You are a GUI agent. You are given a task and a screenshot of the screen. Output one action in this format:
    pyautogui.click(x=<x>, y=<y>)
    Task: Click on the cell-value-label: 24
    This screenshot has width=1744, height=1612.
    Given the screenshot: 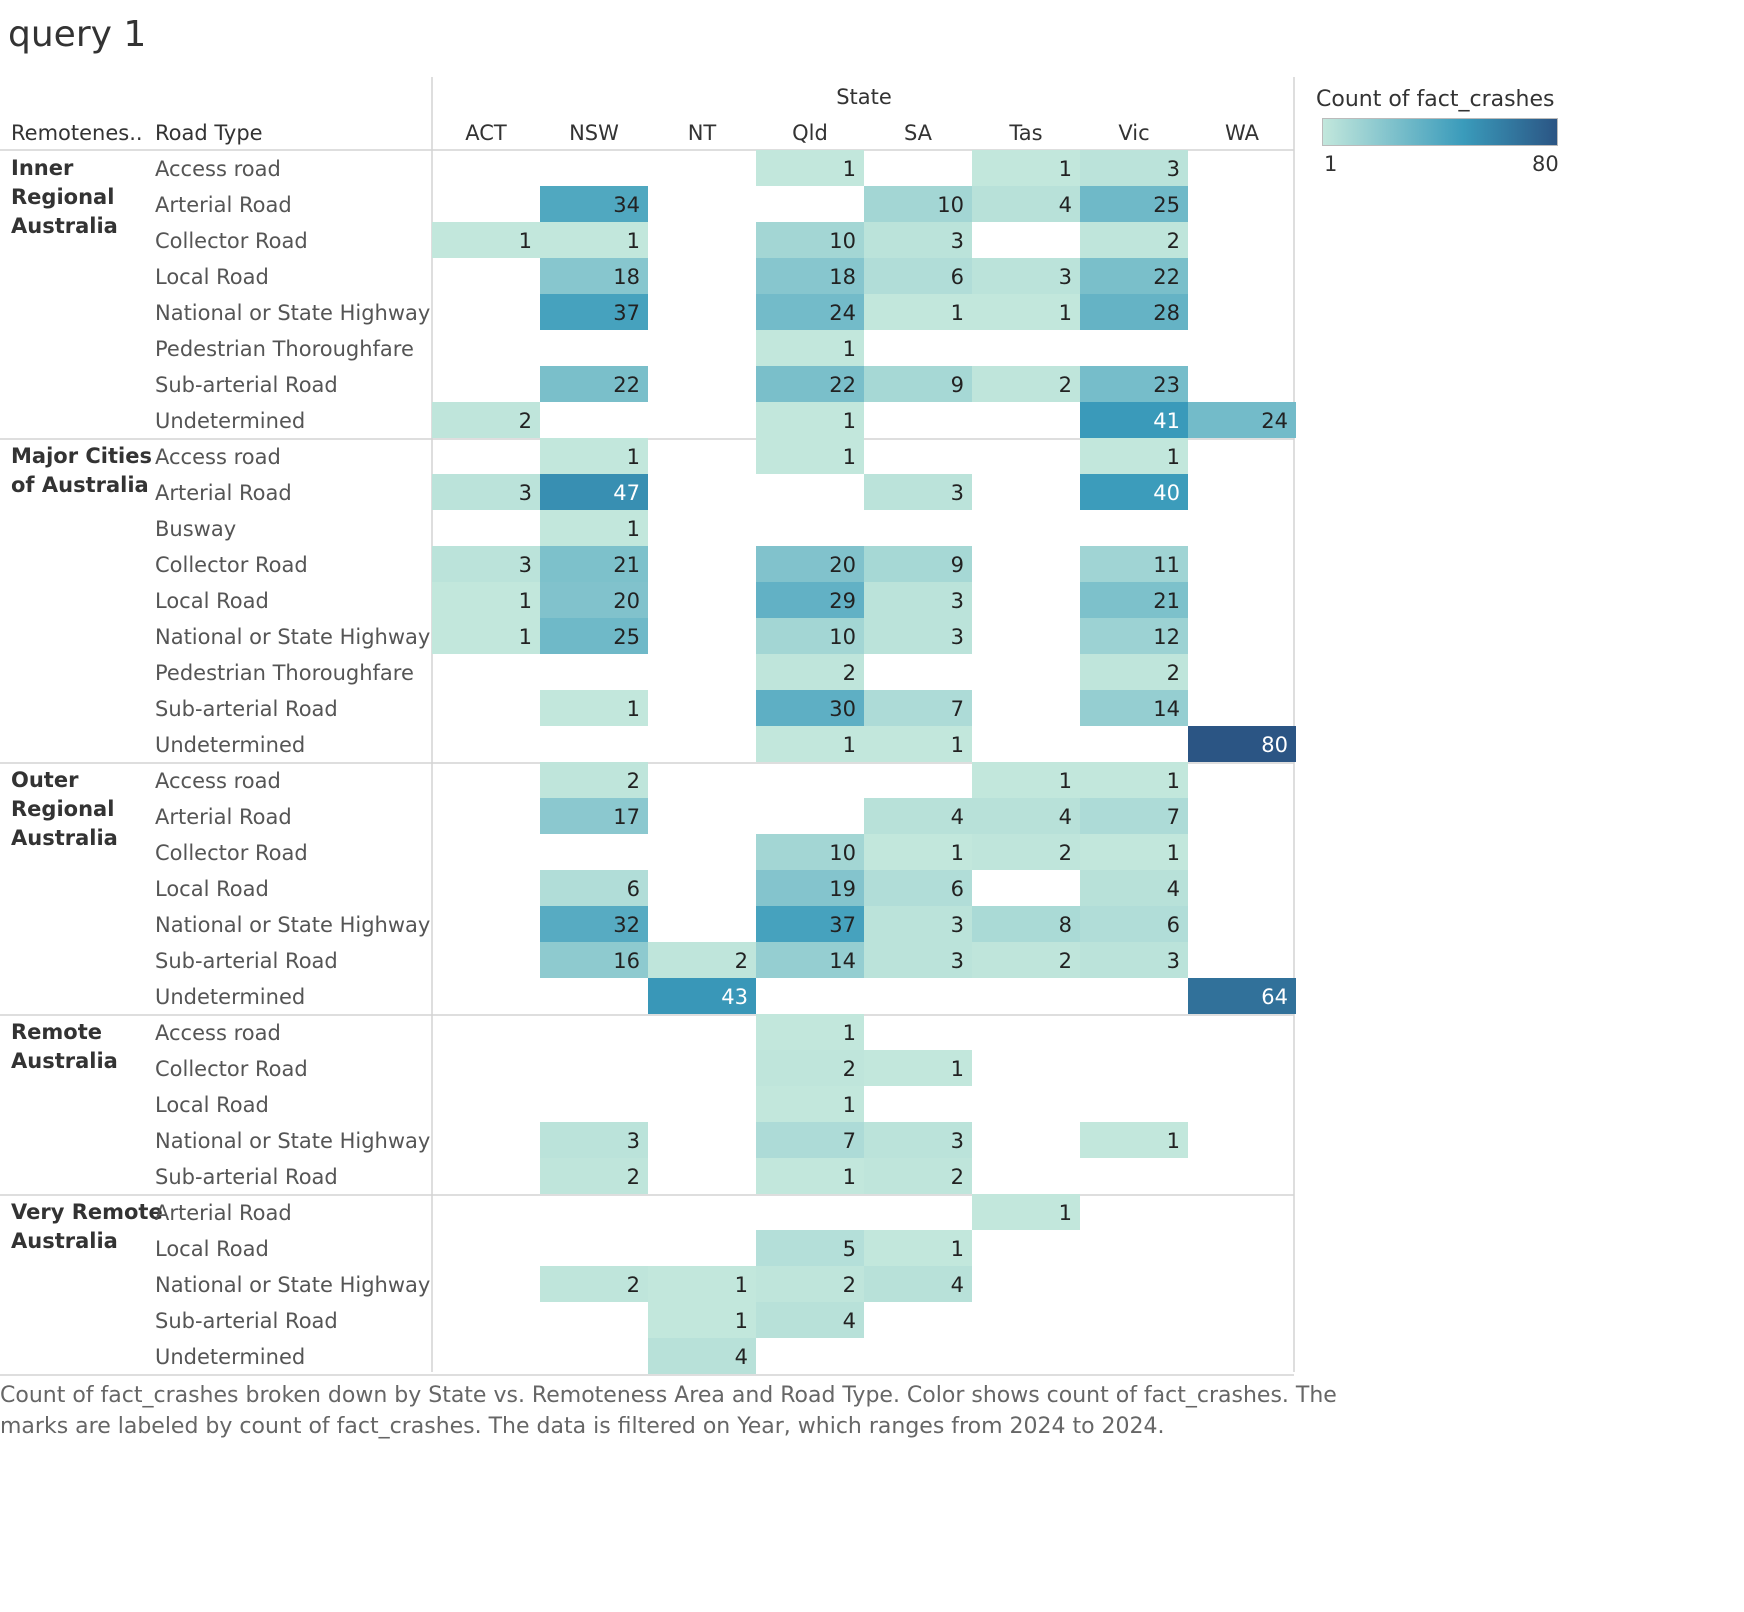 What is the action you would take?
    pyautogui.click(x=842, y=313)
    